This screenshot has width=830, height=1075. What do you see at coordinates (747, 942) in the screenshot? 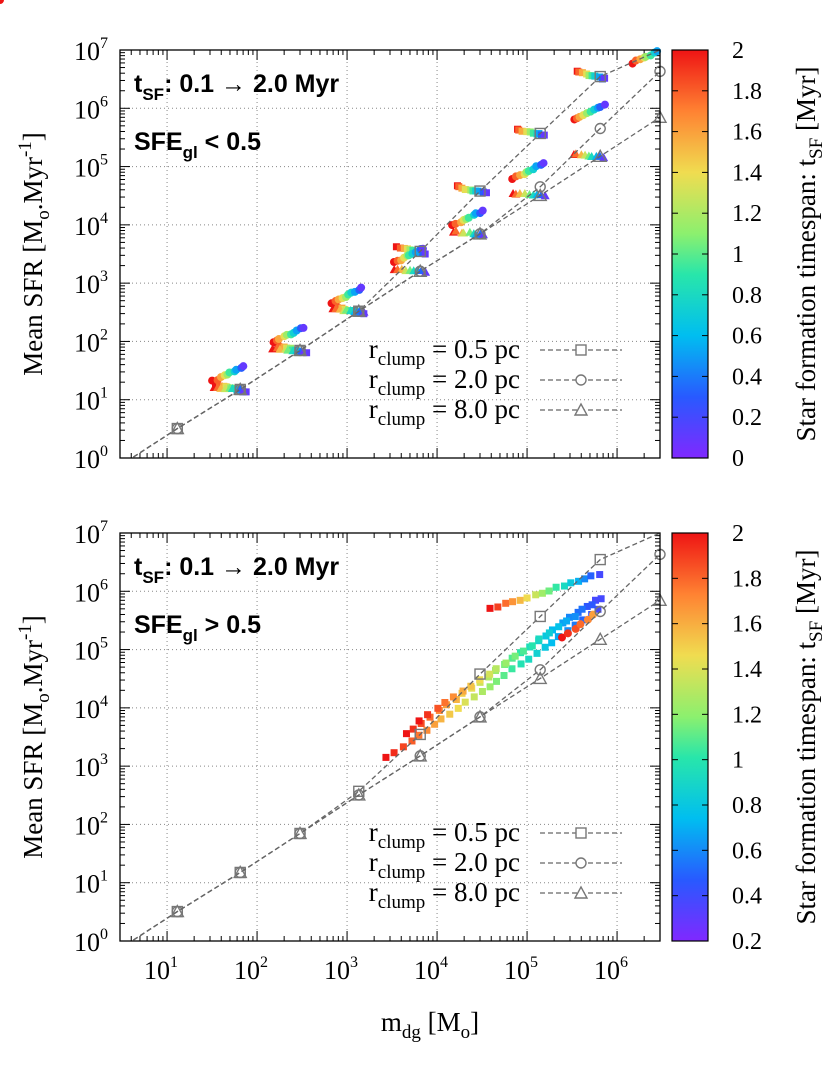
I see `colorbar-tick-label: 0.2` at bounding box center [747, 942].